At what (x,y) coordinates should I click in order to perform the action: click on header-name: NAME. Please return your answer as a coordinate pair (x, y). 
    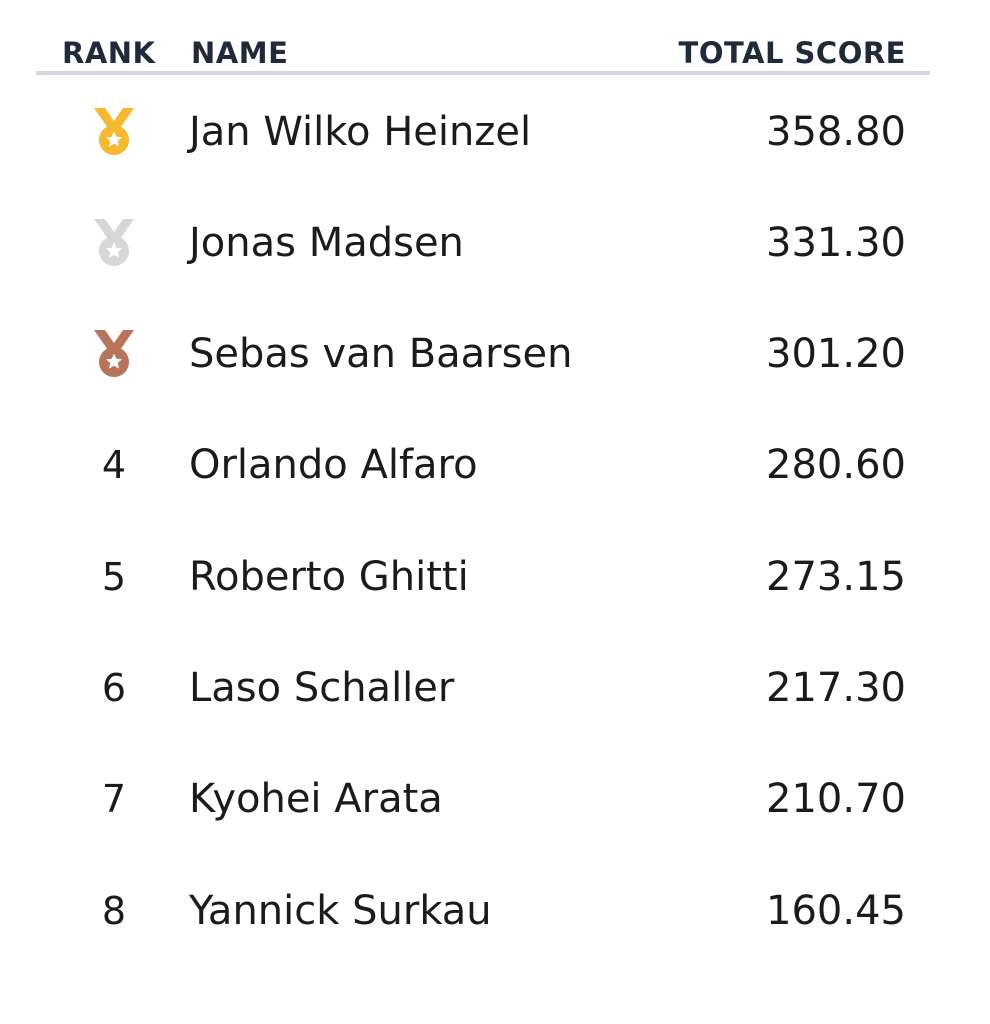
    Looking at the image, I should click on (240, 53).